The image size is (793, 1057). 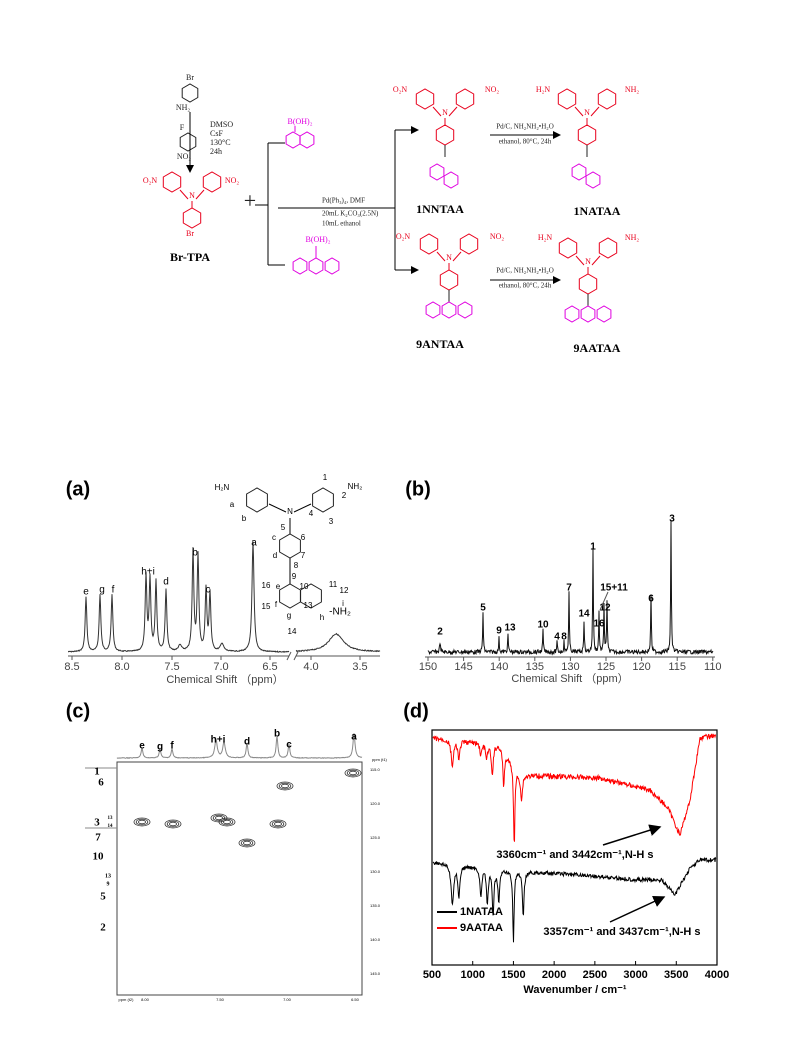 What do you see at coordinates (97, 823) in the screenshot?
I see `carbon-label: 3` at bounding box center [97, 823].